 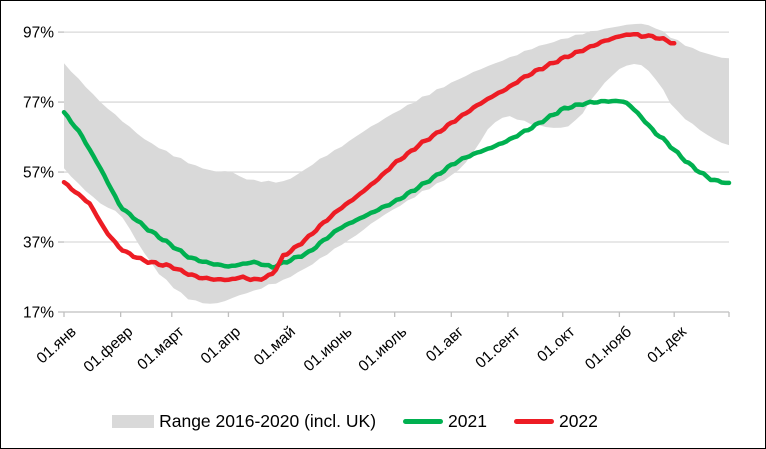 I want to click on x-tick-label: 01.авг, so click(x=445, y=344).